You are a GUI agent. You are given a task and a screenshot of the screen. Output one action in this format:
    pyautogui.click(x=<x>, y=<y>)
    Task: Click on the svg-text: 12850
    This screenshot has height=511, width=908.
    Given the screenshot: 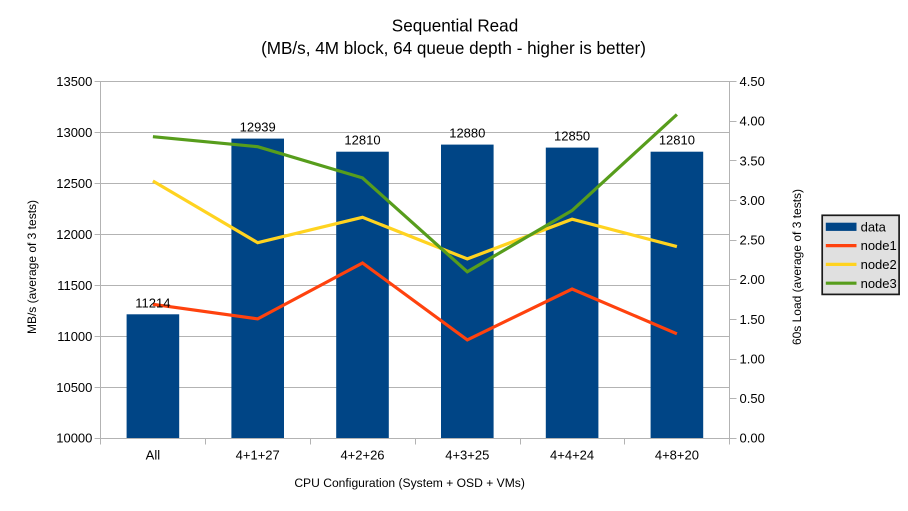 What is the action you would take?
    pyautogui.click(x=572, y=136)
    